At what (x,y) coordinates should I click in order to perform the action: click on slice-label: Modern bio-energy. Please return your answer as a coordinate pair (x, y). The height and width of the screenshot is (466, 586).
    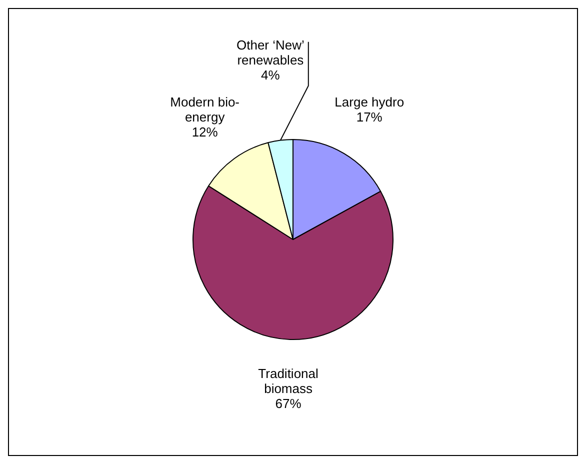
    Looking at the image, I should click on (205, 109).